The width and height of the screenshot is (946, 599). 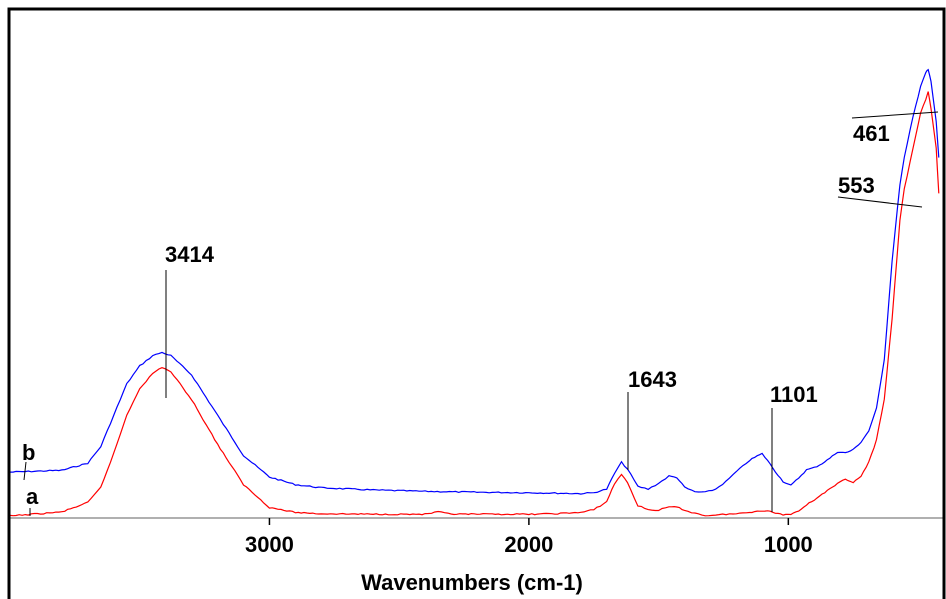 What do you see at coordinates (472, 582) in the screenshot?
I see `x-axis-title: Wavenumbers (cm-1)` at bounding box center [472, 582].